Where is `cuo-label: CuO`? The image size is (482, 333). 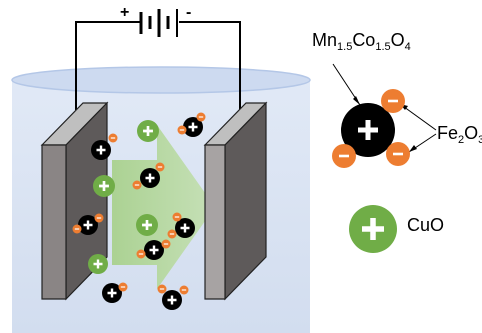
cuo-label: CuO is located at coordinates (426, 225).